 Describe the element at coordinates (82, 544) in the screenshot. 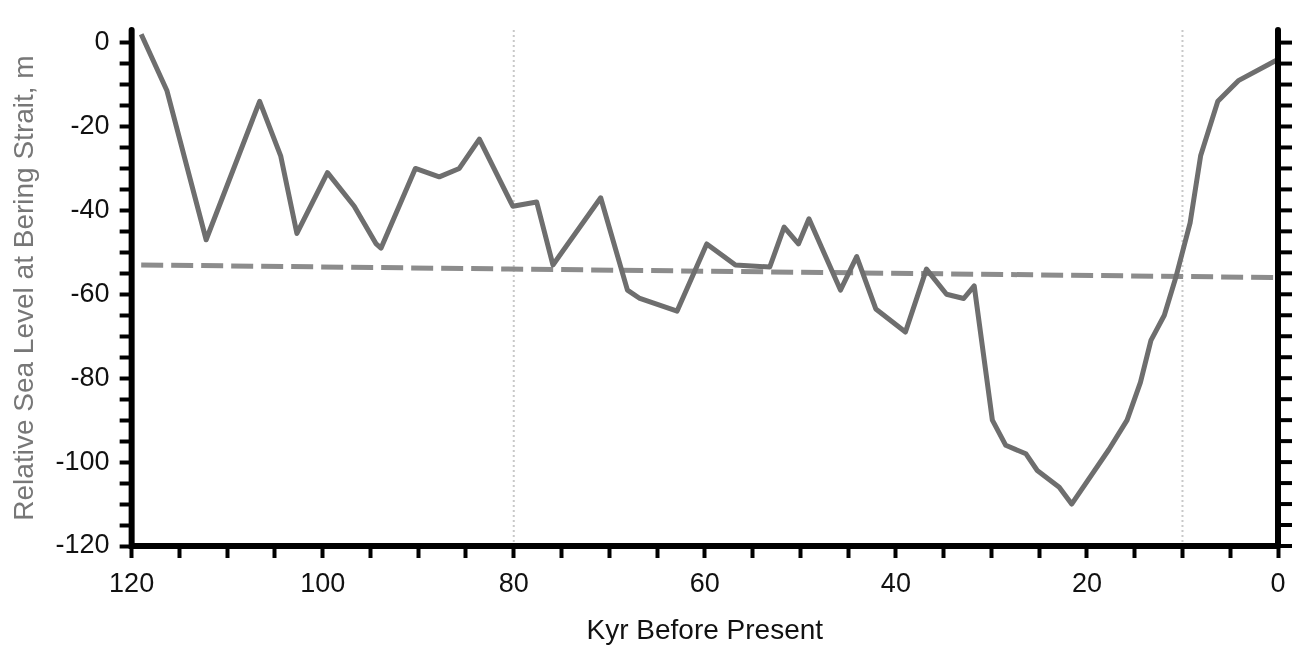

I see `y-tick-label: -120` at that location.